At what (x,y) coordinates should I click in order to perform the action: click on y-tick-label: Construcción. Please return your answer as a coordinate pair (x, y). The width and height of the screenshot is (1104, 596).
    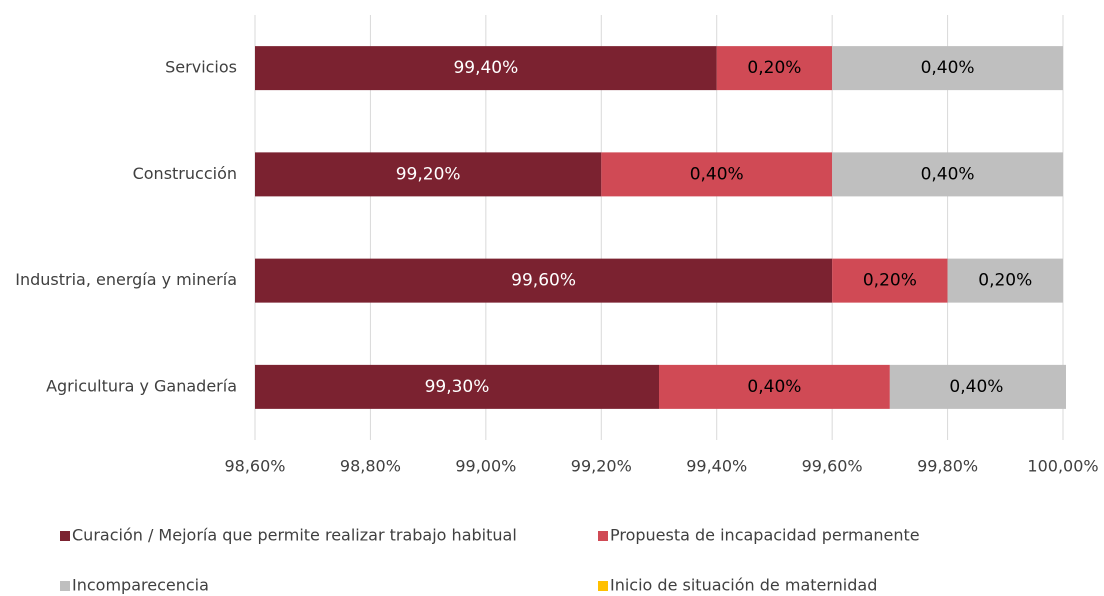
    Looking at the image, I should click on (185, 173).